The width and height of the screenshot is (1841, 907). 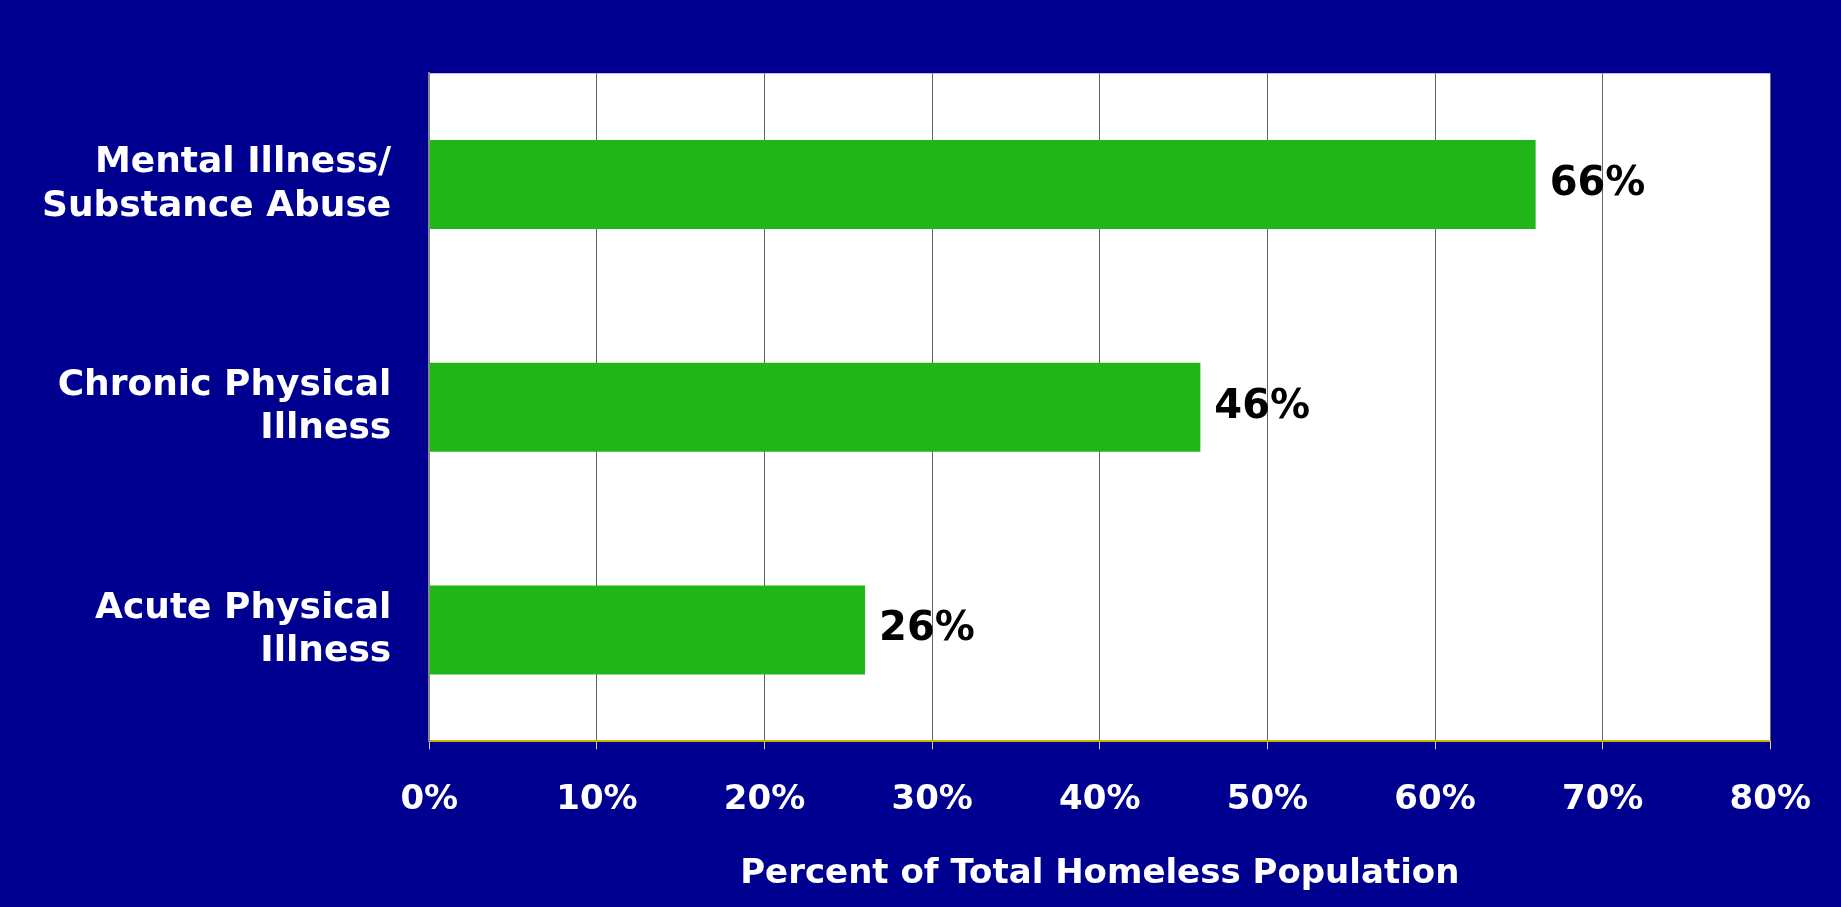 I want to click on y-tick-label: Mental Illness/ Substance Abuse, so click(x=217, y=181).